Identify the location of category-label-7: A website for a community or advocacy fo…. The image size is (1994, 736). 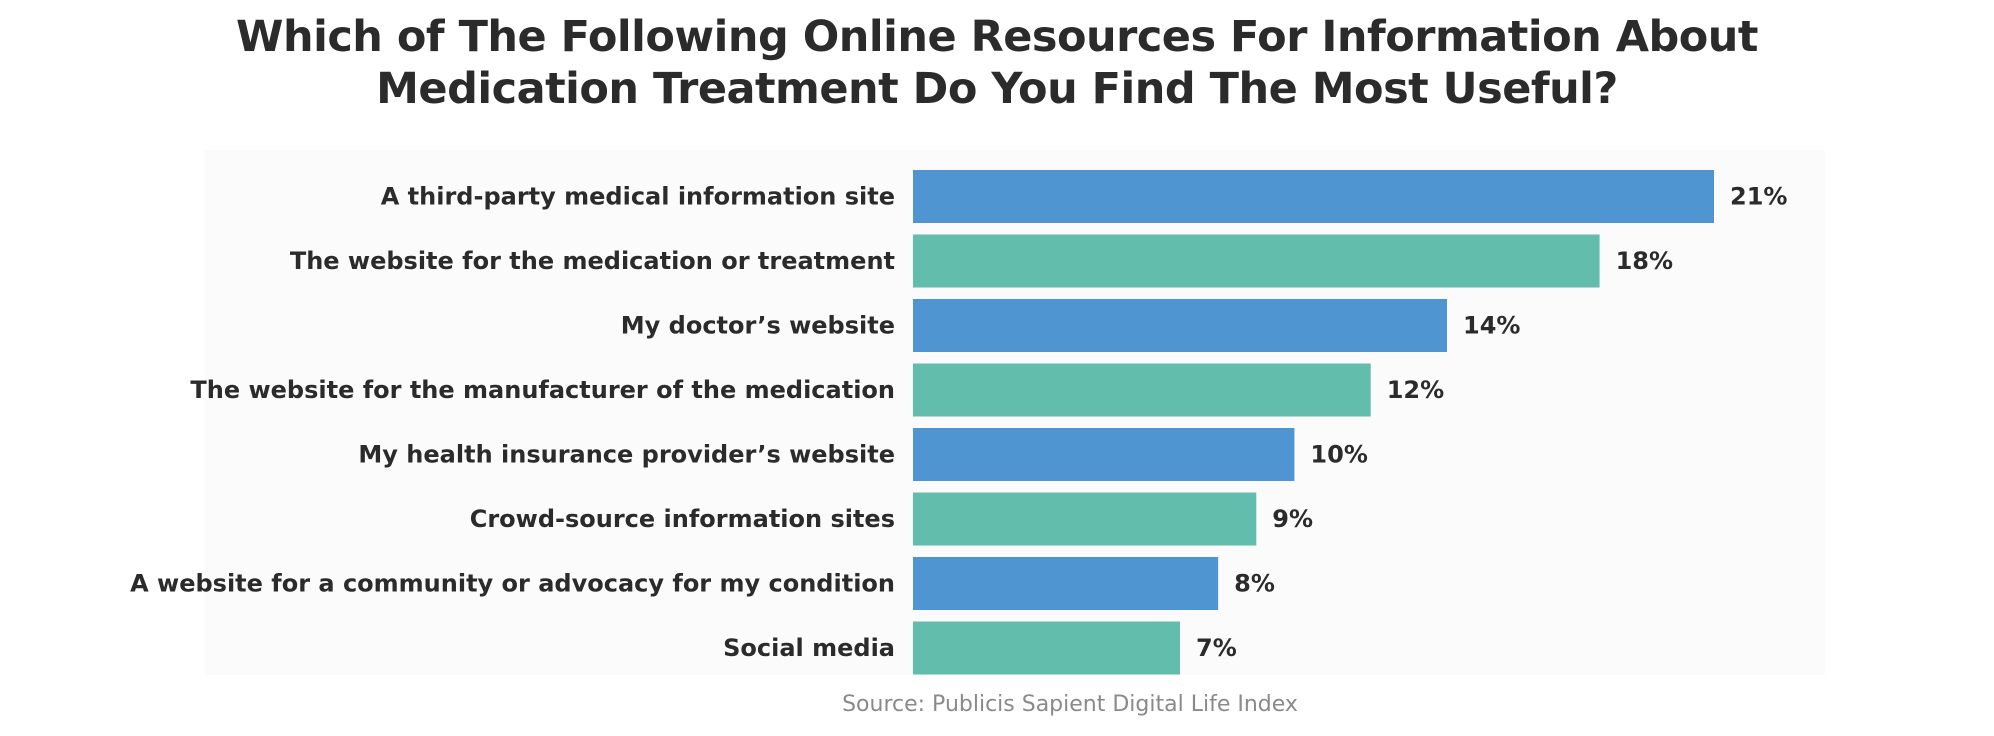
(512, 584).